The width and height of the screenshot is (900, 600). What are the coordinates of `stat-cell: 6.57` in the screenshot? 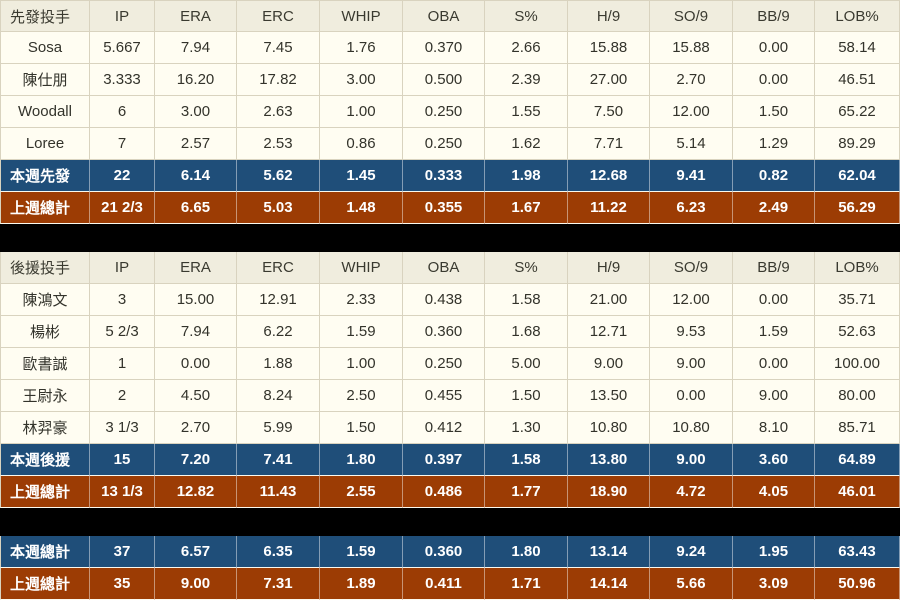 It's located at (196, 552).